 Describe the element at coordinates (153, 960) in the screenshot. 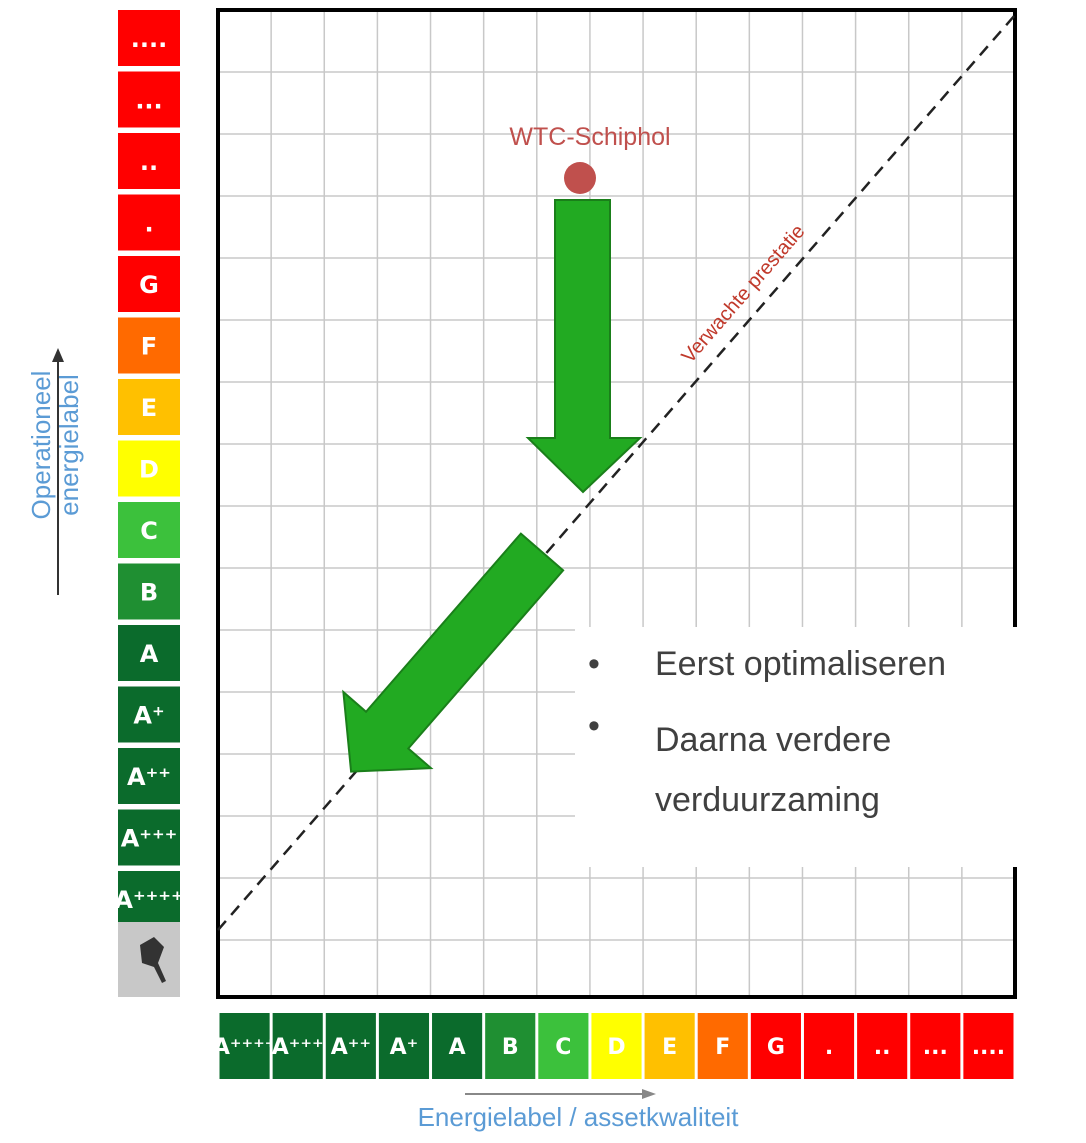

I see `plug-shape` at that location.